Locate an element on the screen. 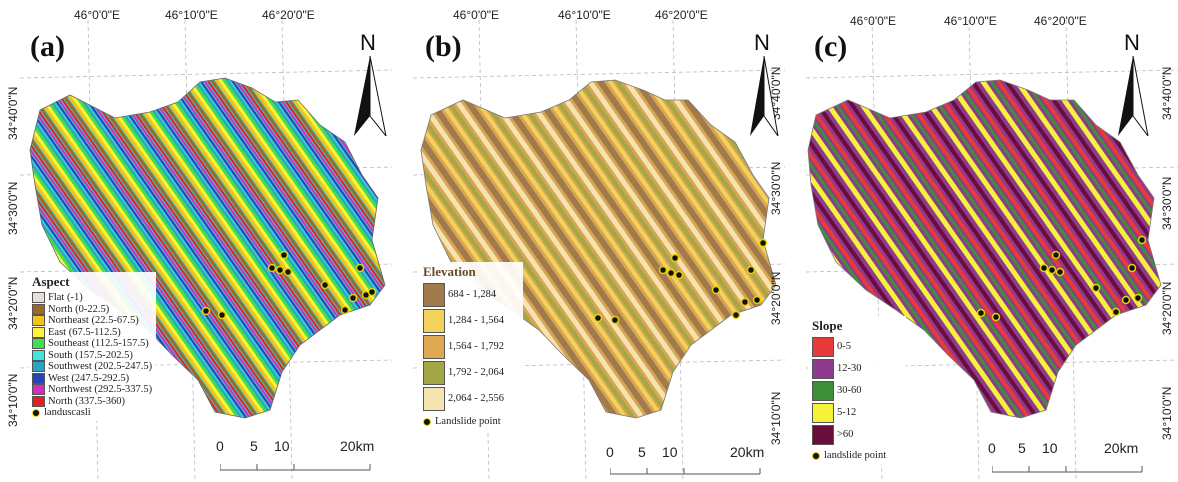 The width and height of the screenshot is (1178, 482). legend-item: 684 - 1,284 is located at coordinates (471, 295).